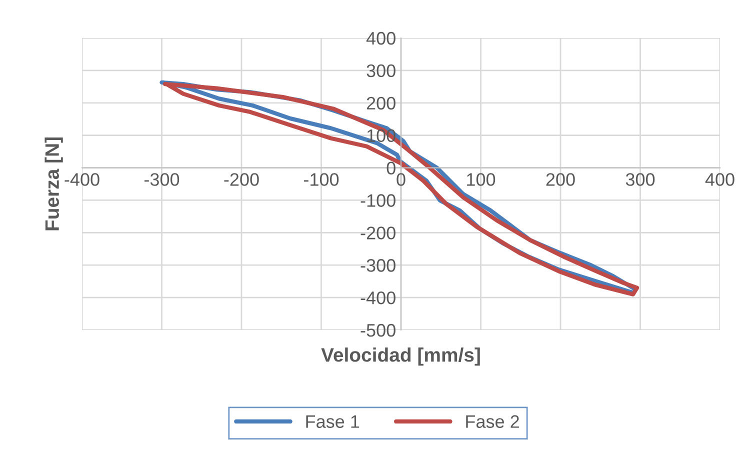  What do you see at coordinates (401, 179) in the screenshot?
I see `x-tick-label: 0` at bounding box center [401, 179].